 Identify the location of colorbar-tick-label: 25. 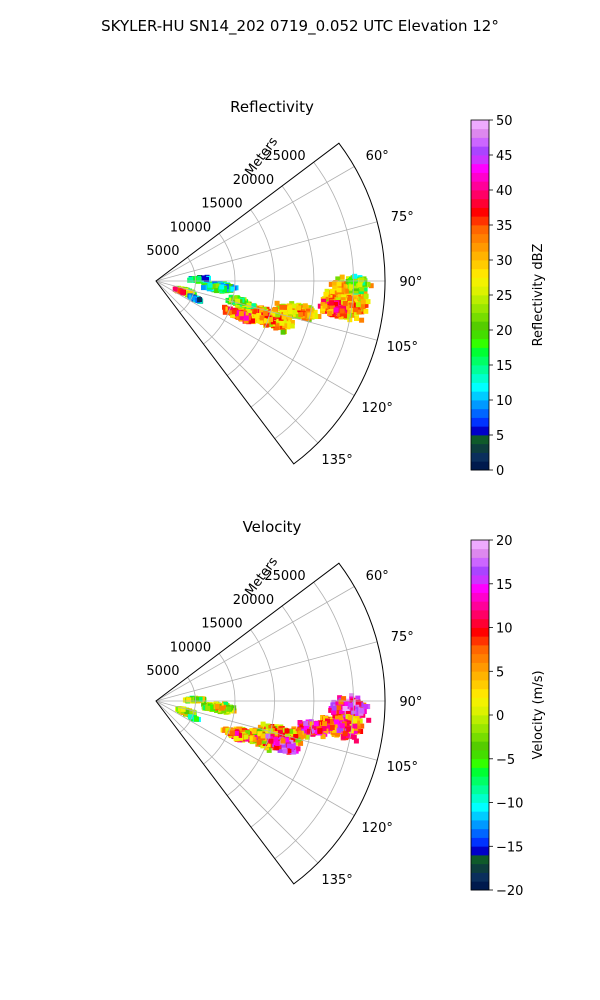
(504, 296).